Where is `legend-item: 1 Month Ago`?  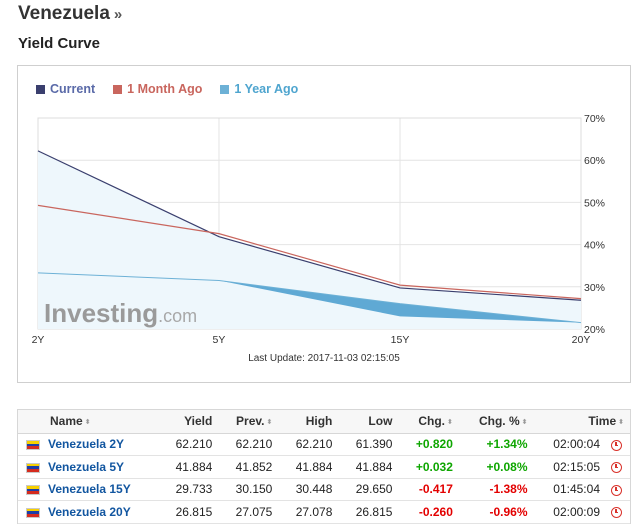
legend-item: 1 Month Ago is located at coordinates (157, 89).